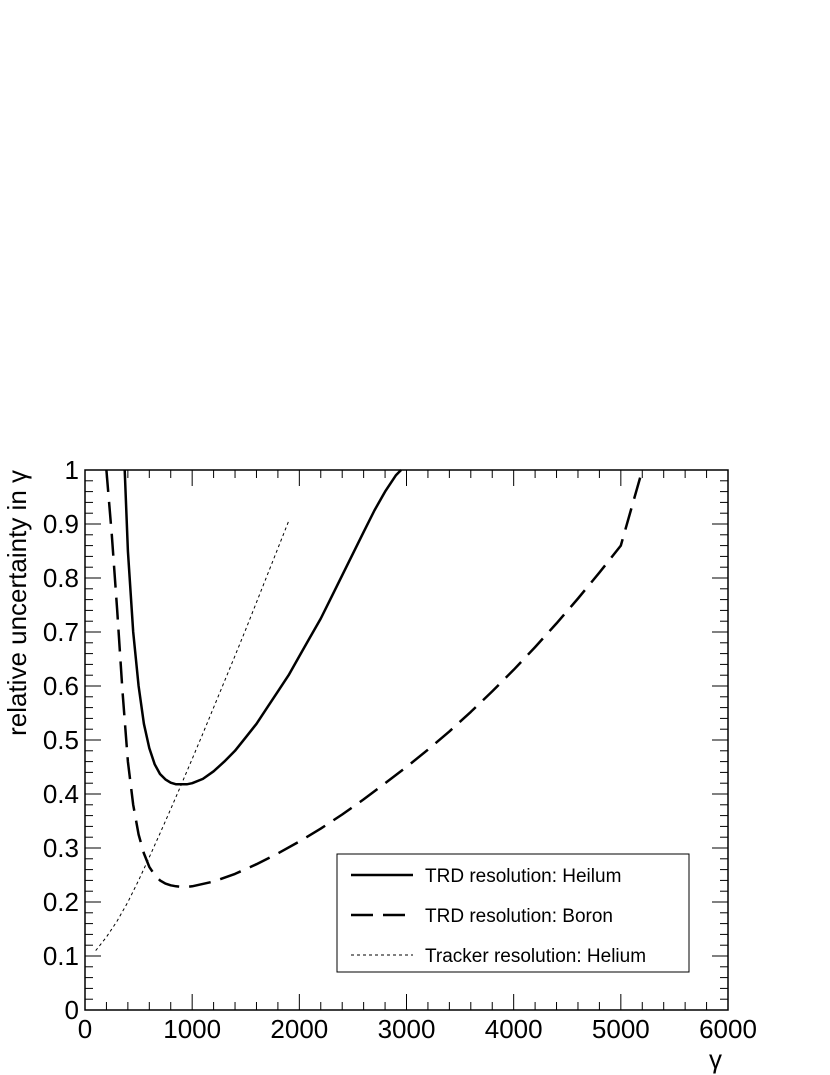 The width and height of the screenshot is (830, 1075). What do you see at coordinates (407, 1029) in the screenshot?
I see `x-tick-label: 3000` at bounding box center [407, 1029].